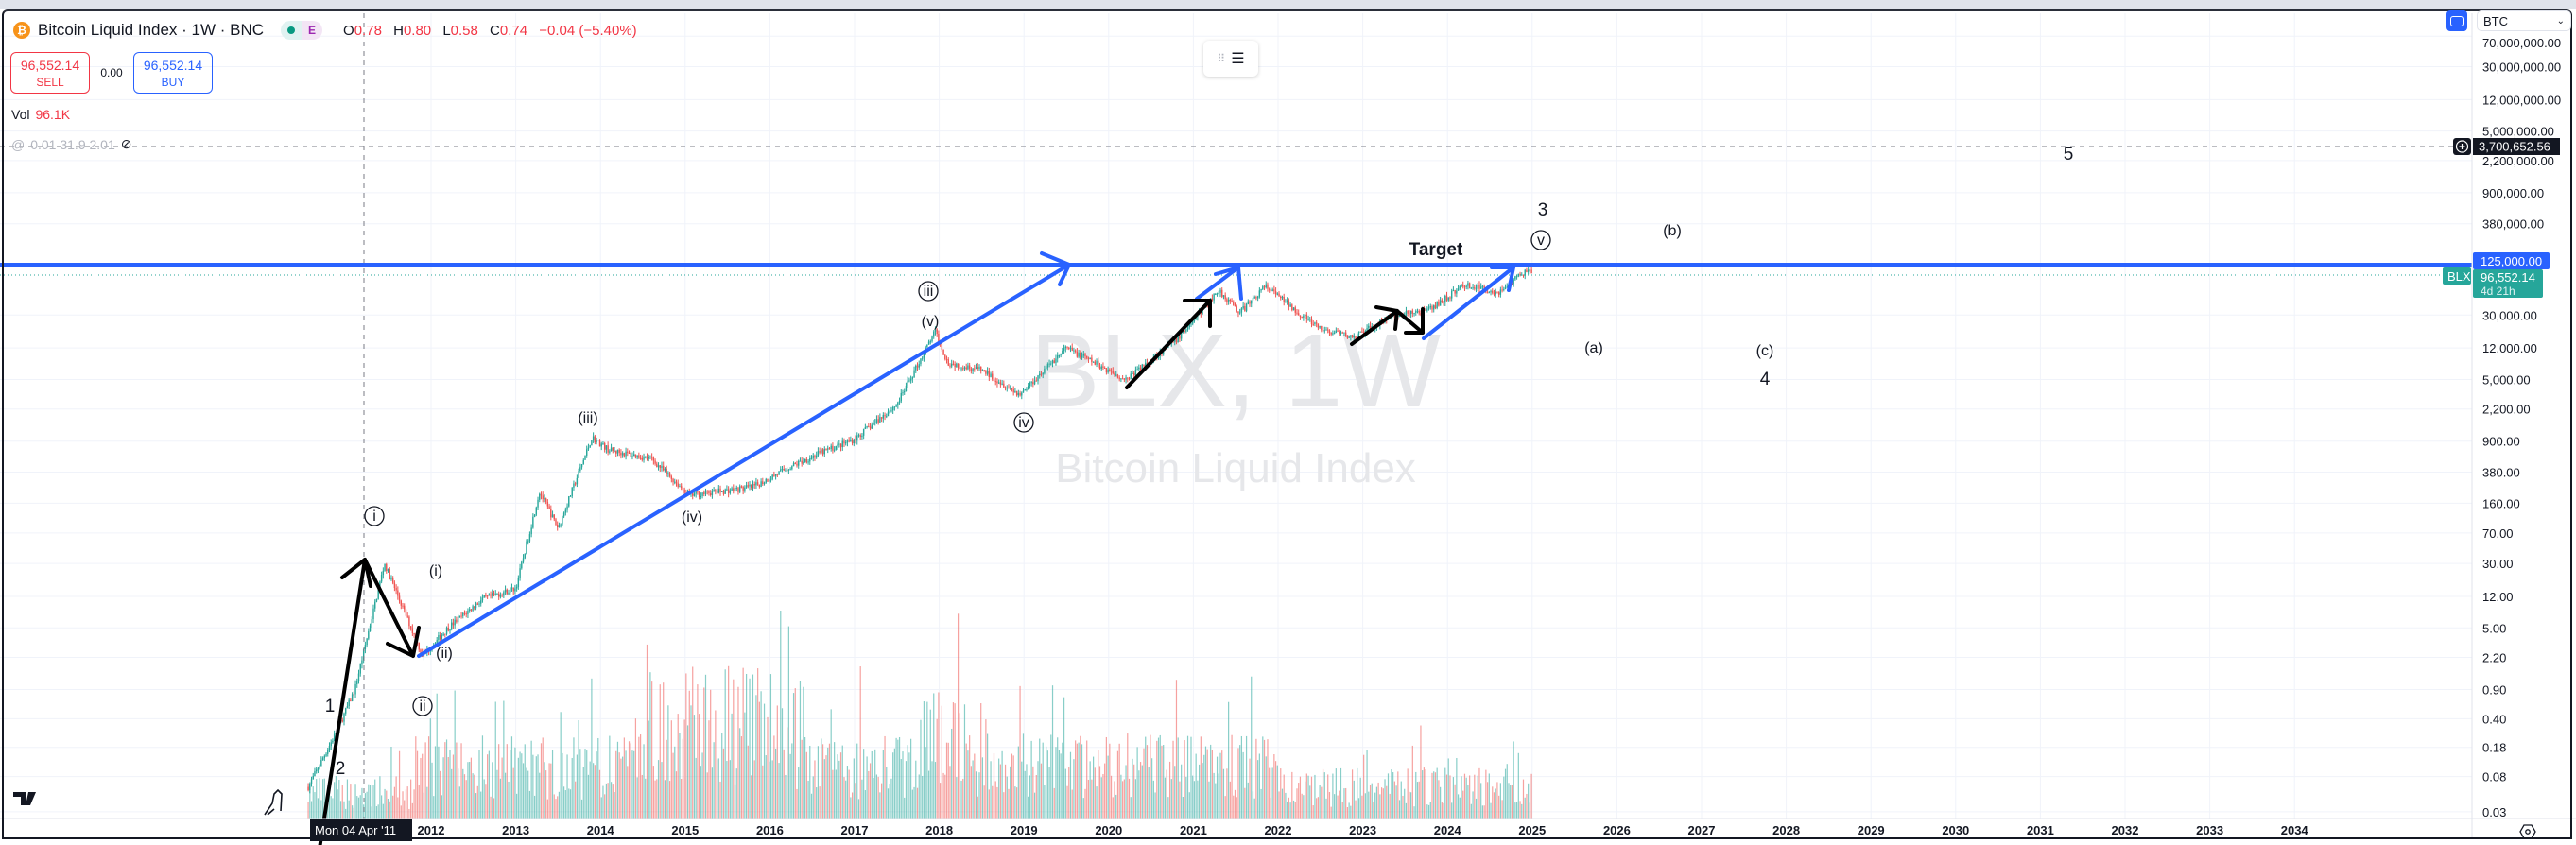 The height and width of the screenshot is (845, 2576). I want to click on currency-select: BTC ⌄, so click(2524, 20).